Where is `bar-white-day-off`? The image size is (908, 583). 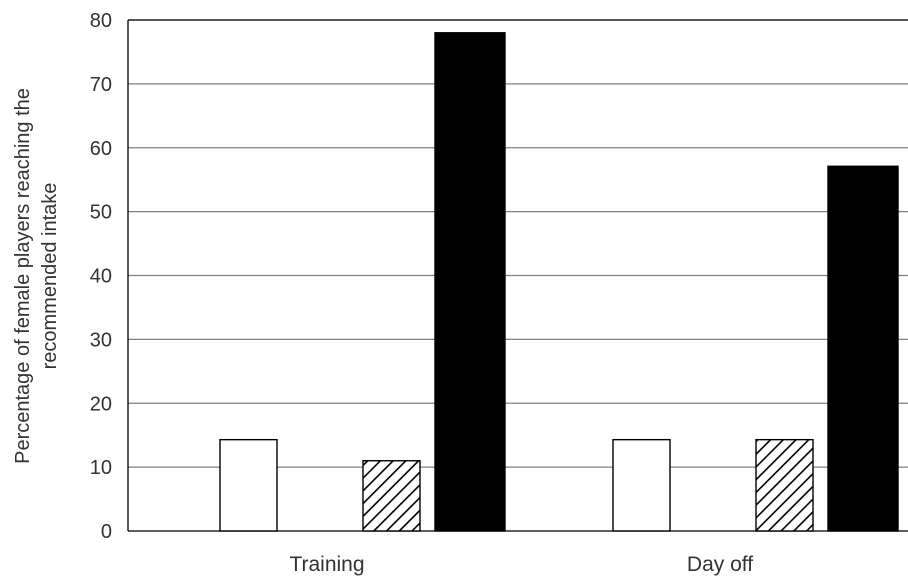 bar-white-day-off is located at coordinates (641, 485).